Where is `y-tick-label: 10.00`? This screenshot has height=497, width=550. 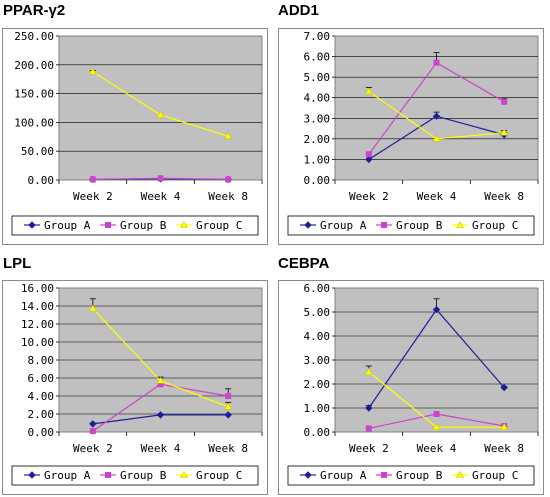
y-tick-label: 10.00 is located at coordinates (37, 342).